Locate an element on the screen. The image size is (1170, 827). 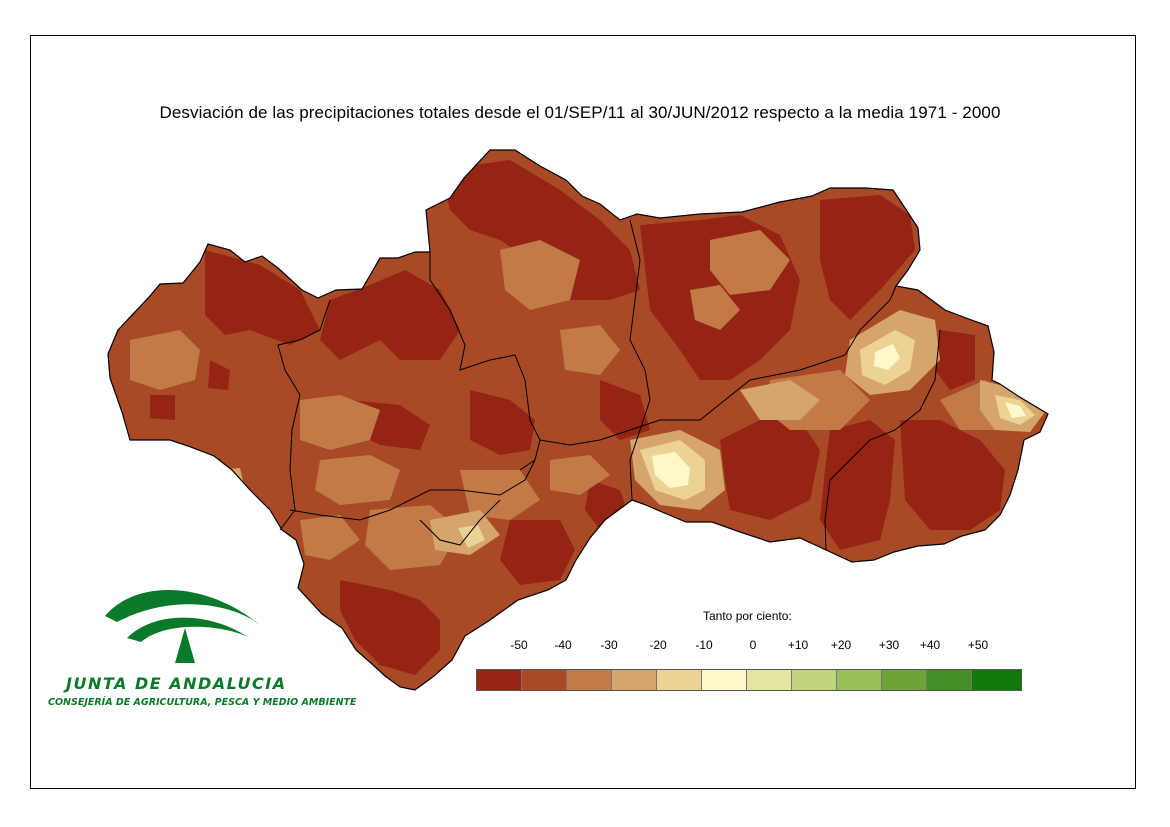
legend-tick-label: -10 is located at coordinates (704, 645).